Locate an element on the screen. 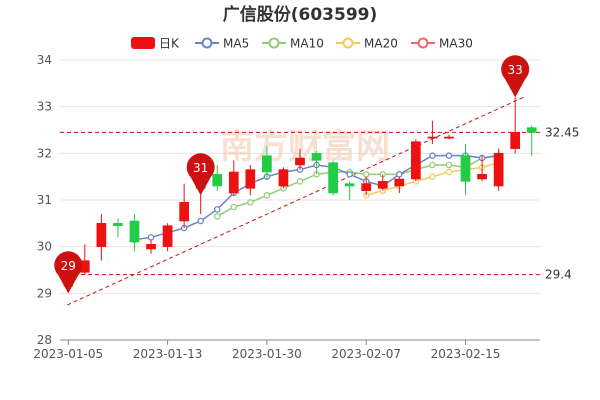 The height and width of the screenshot is (400, 600). legend-marker-ma10 is located at coordinates (274, 43).